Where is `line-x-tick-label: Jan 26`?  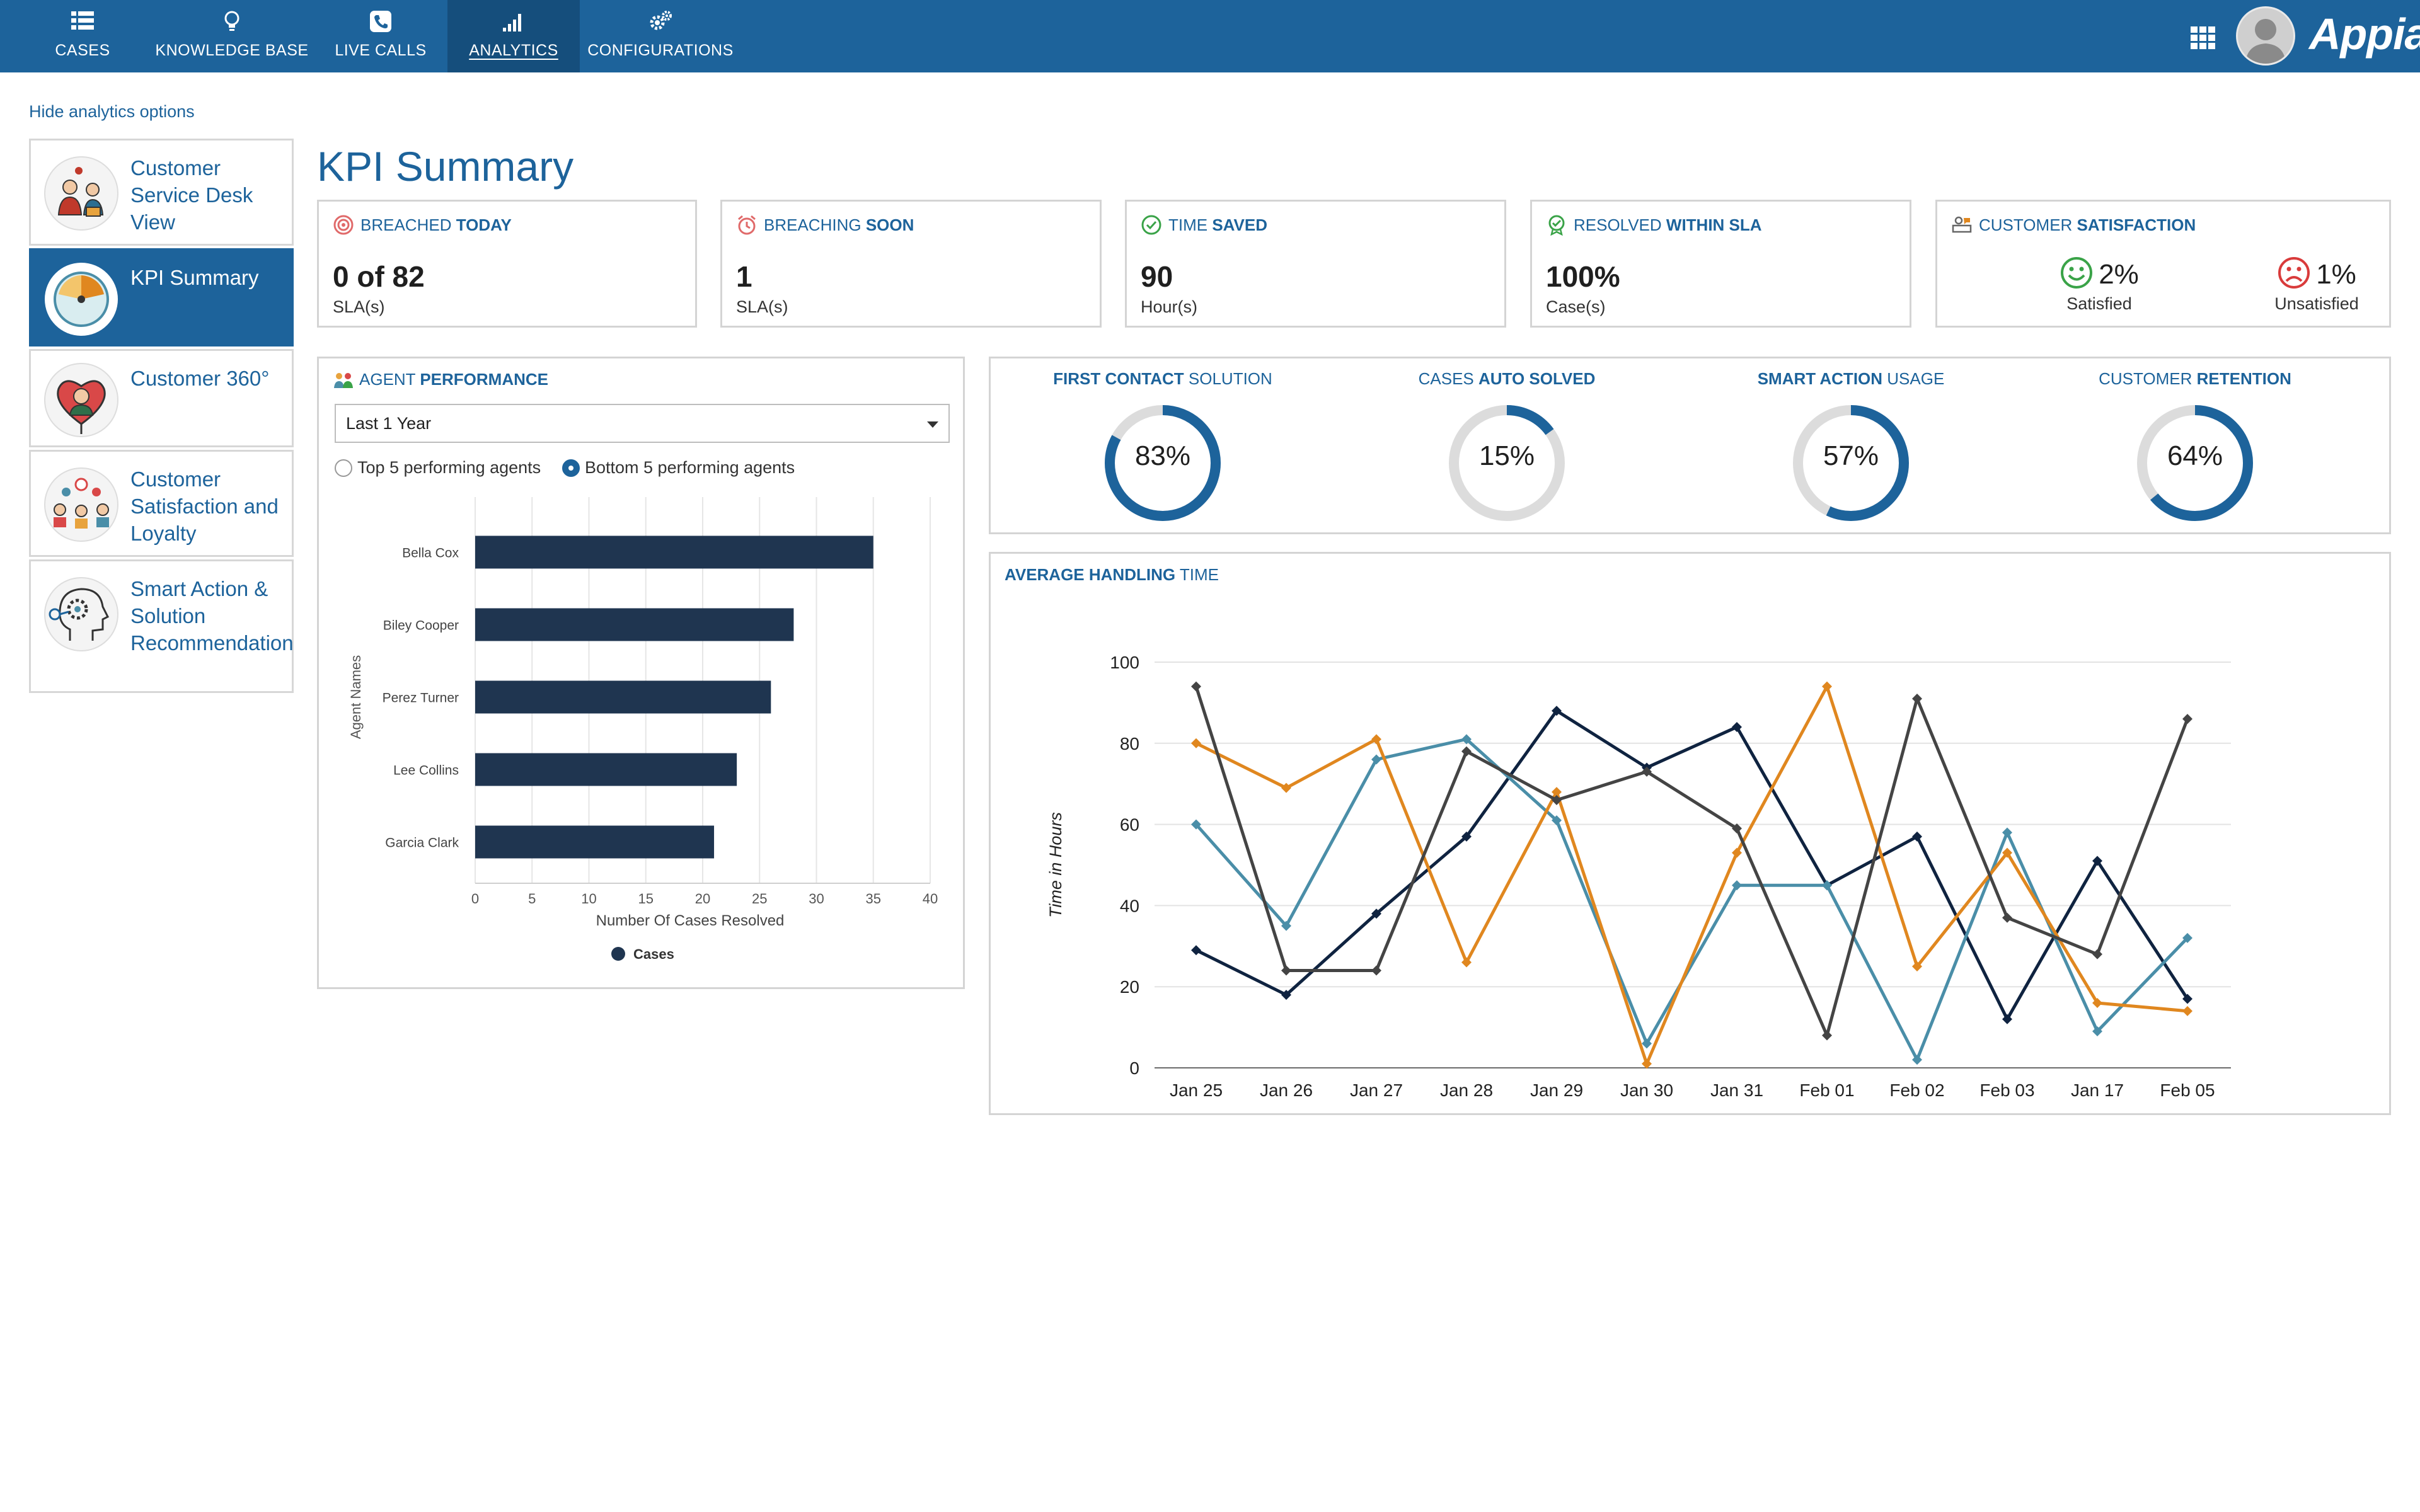
line-x-tick-label: Jan 26 is located at coordinates (1287, 1090).